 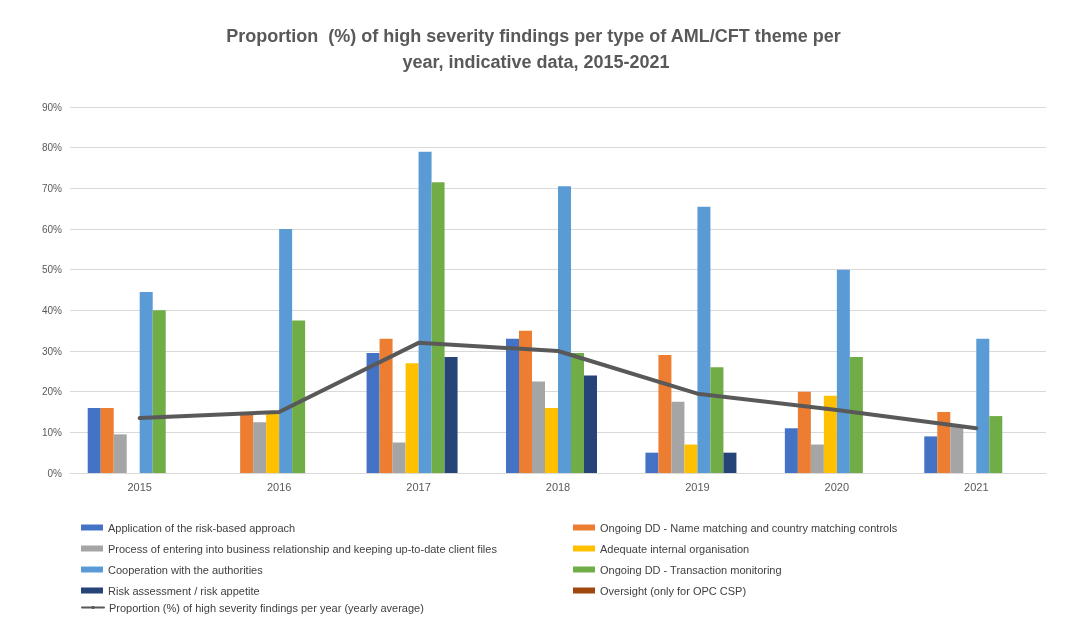 What do you see at coordinates (418, 486) in the screenshot?
I see `x-tick-label: 2017` at bounding box center [418, 486].